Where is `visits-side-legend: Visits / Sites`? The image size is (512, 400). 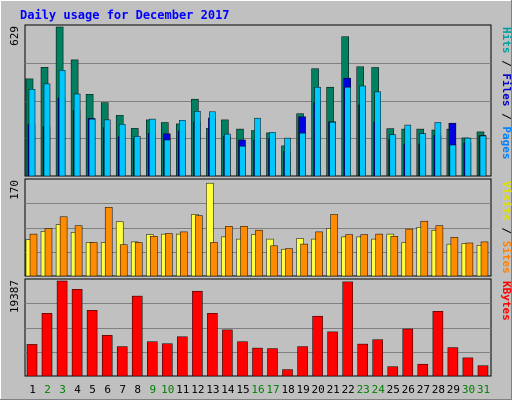 visits-side-legend: Visits / Sites is located at coordinates (506, 227).